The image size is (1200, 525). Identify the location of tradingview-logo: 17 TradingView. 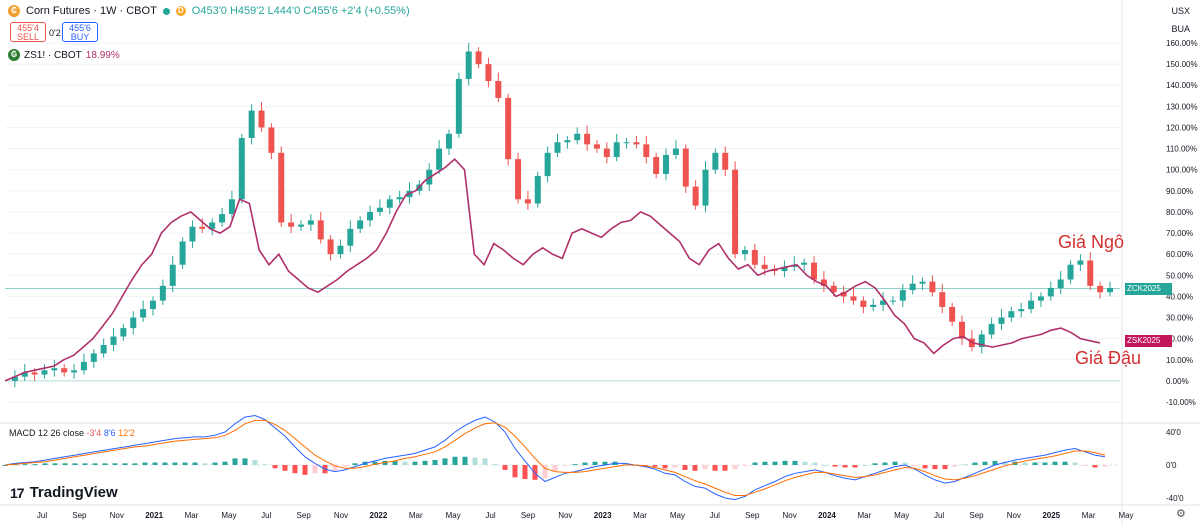
(64, 492).